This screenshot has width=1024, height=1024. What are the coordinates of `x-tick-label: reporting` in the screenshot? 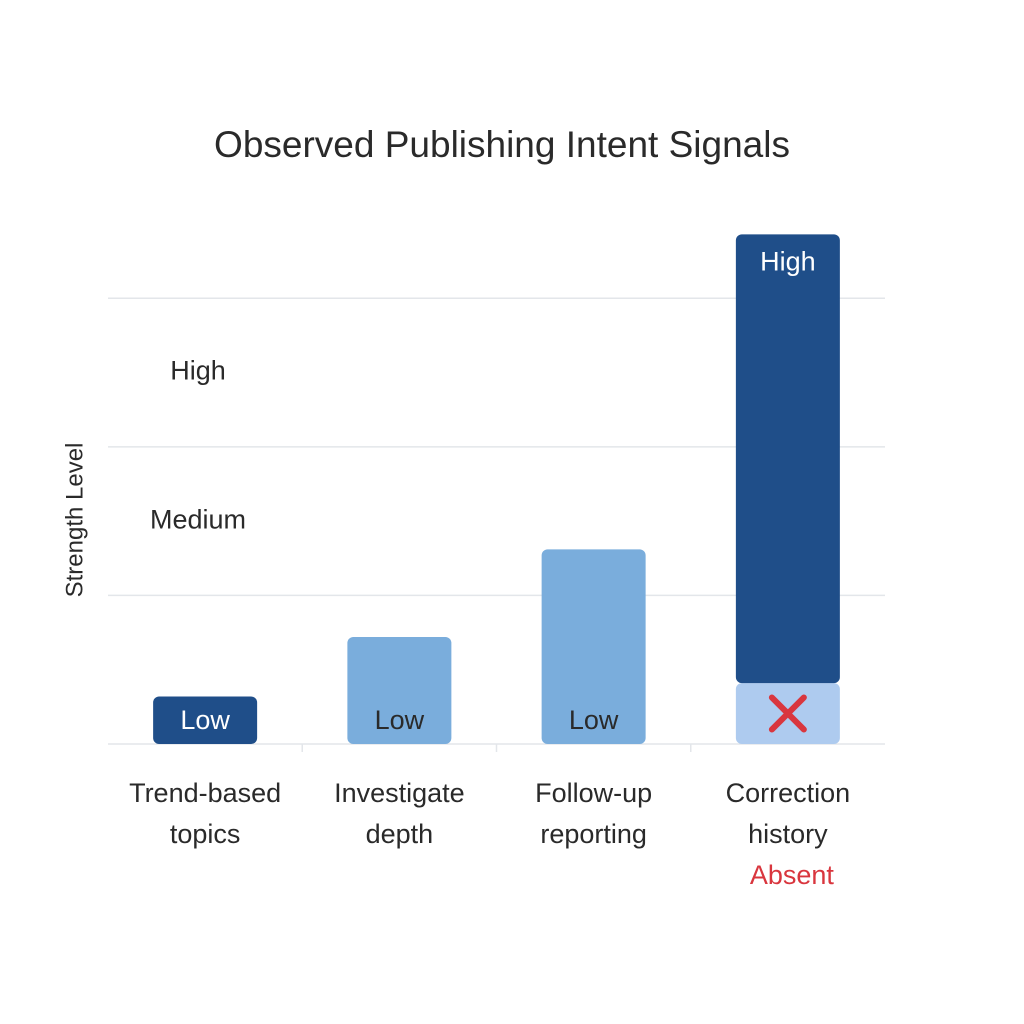 It's located at (593, 834).